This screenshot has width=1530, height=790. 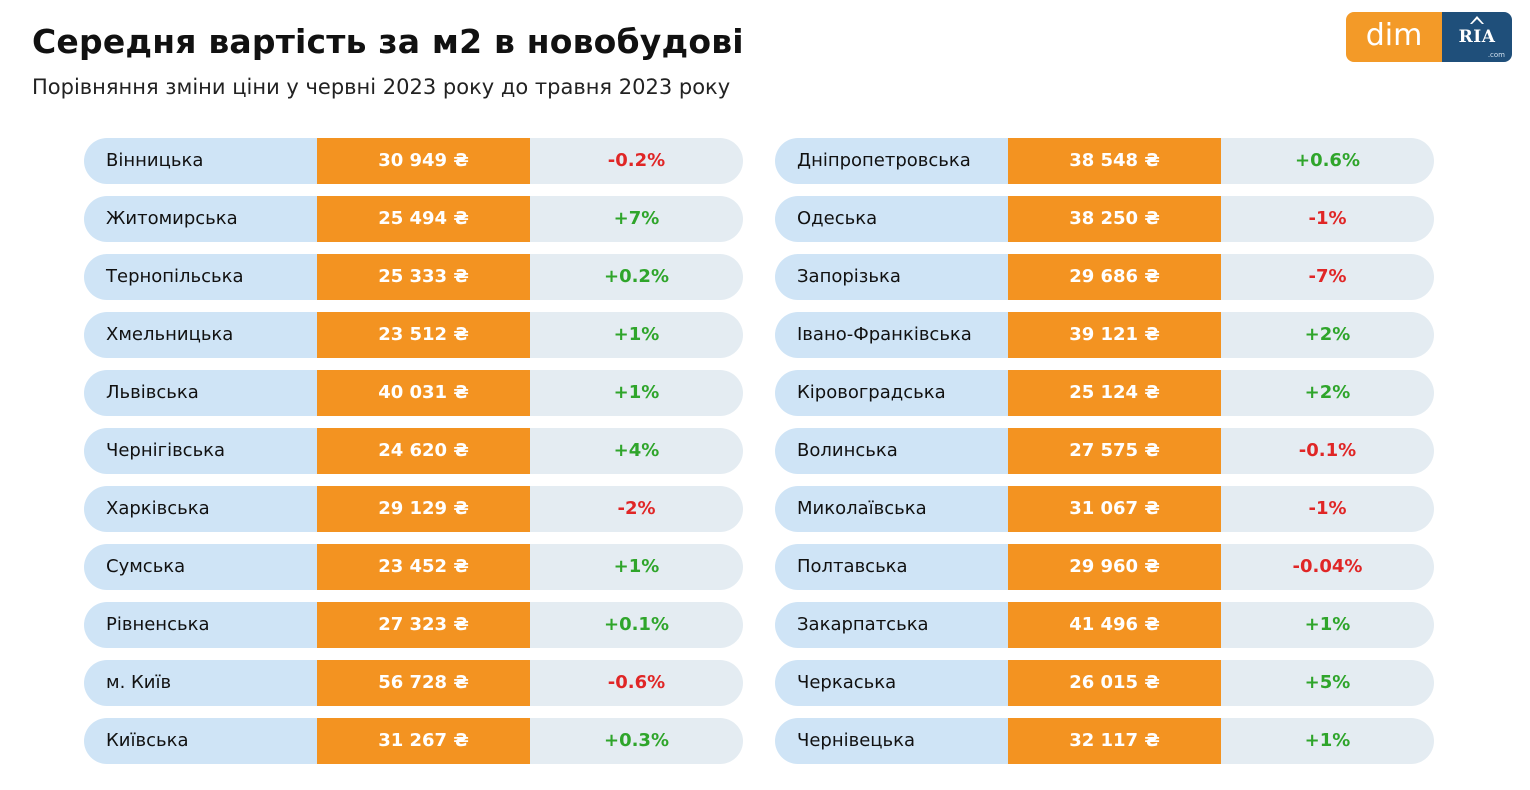 I want to click on table-row: Дніпропетровська 38 548 ₴ +0.6%, so click(x=1104, y=161).